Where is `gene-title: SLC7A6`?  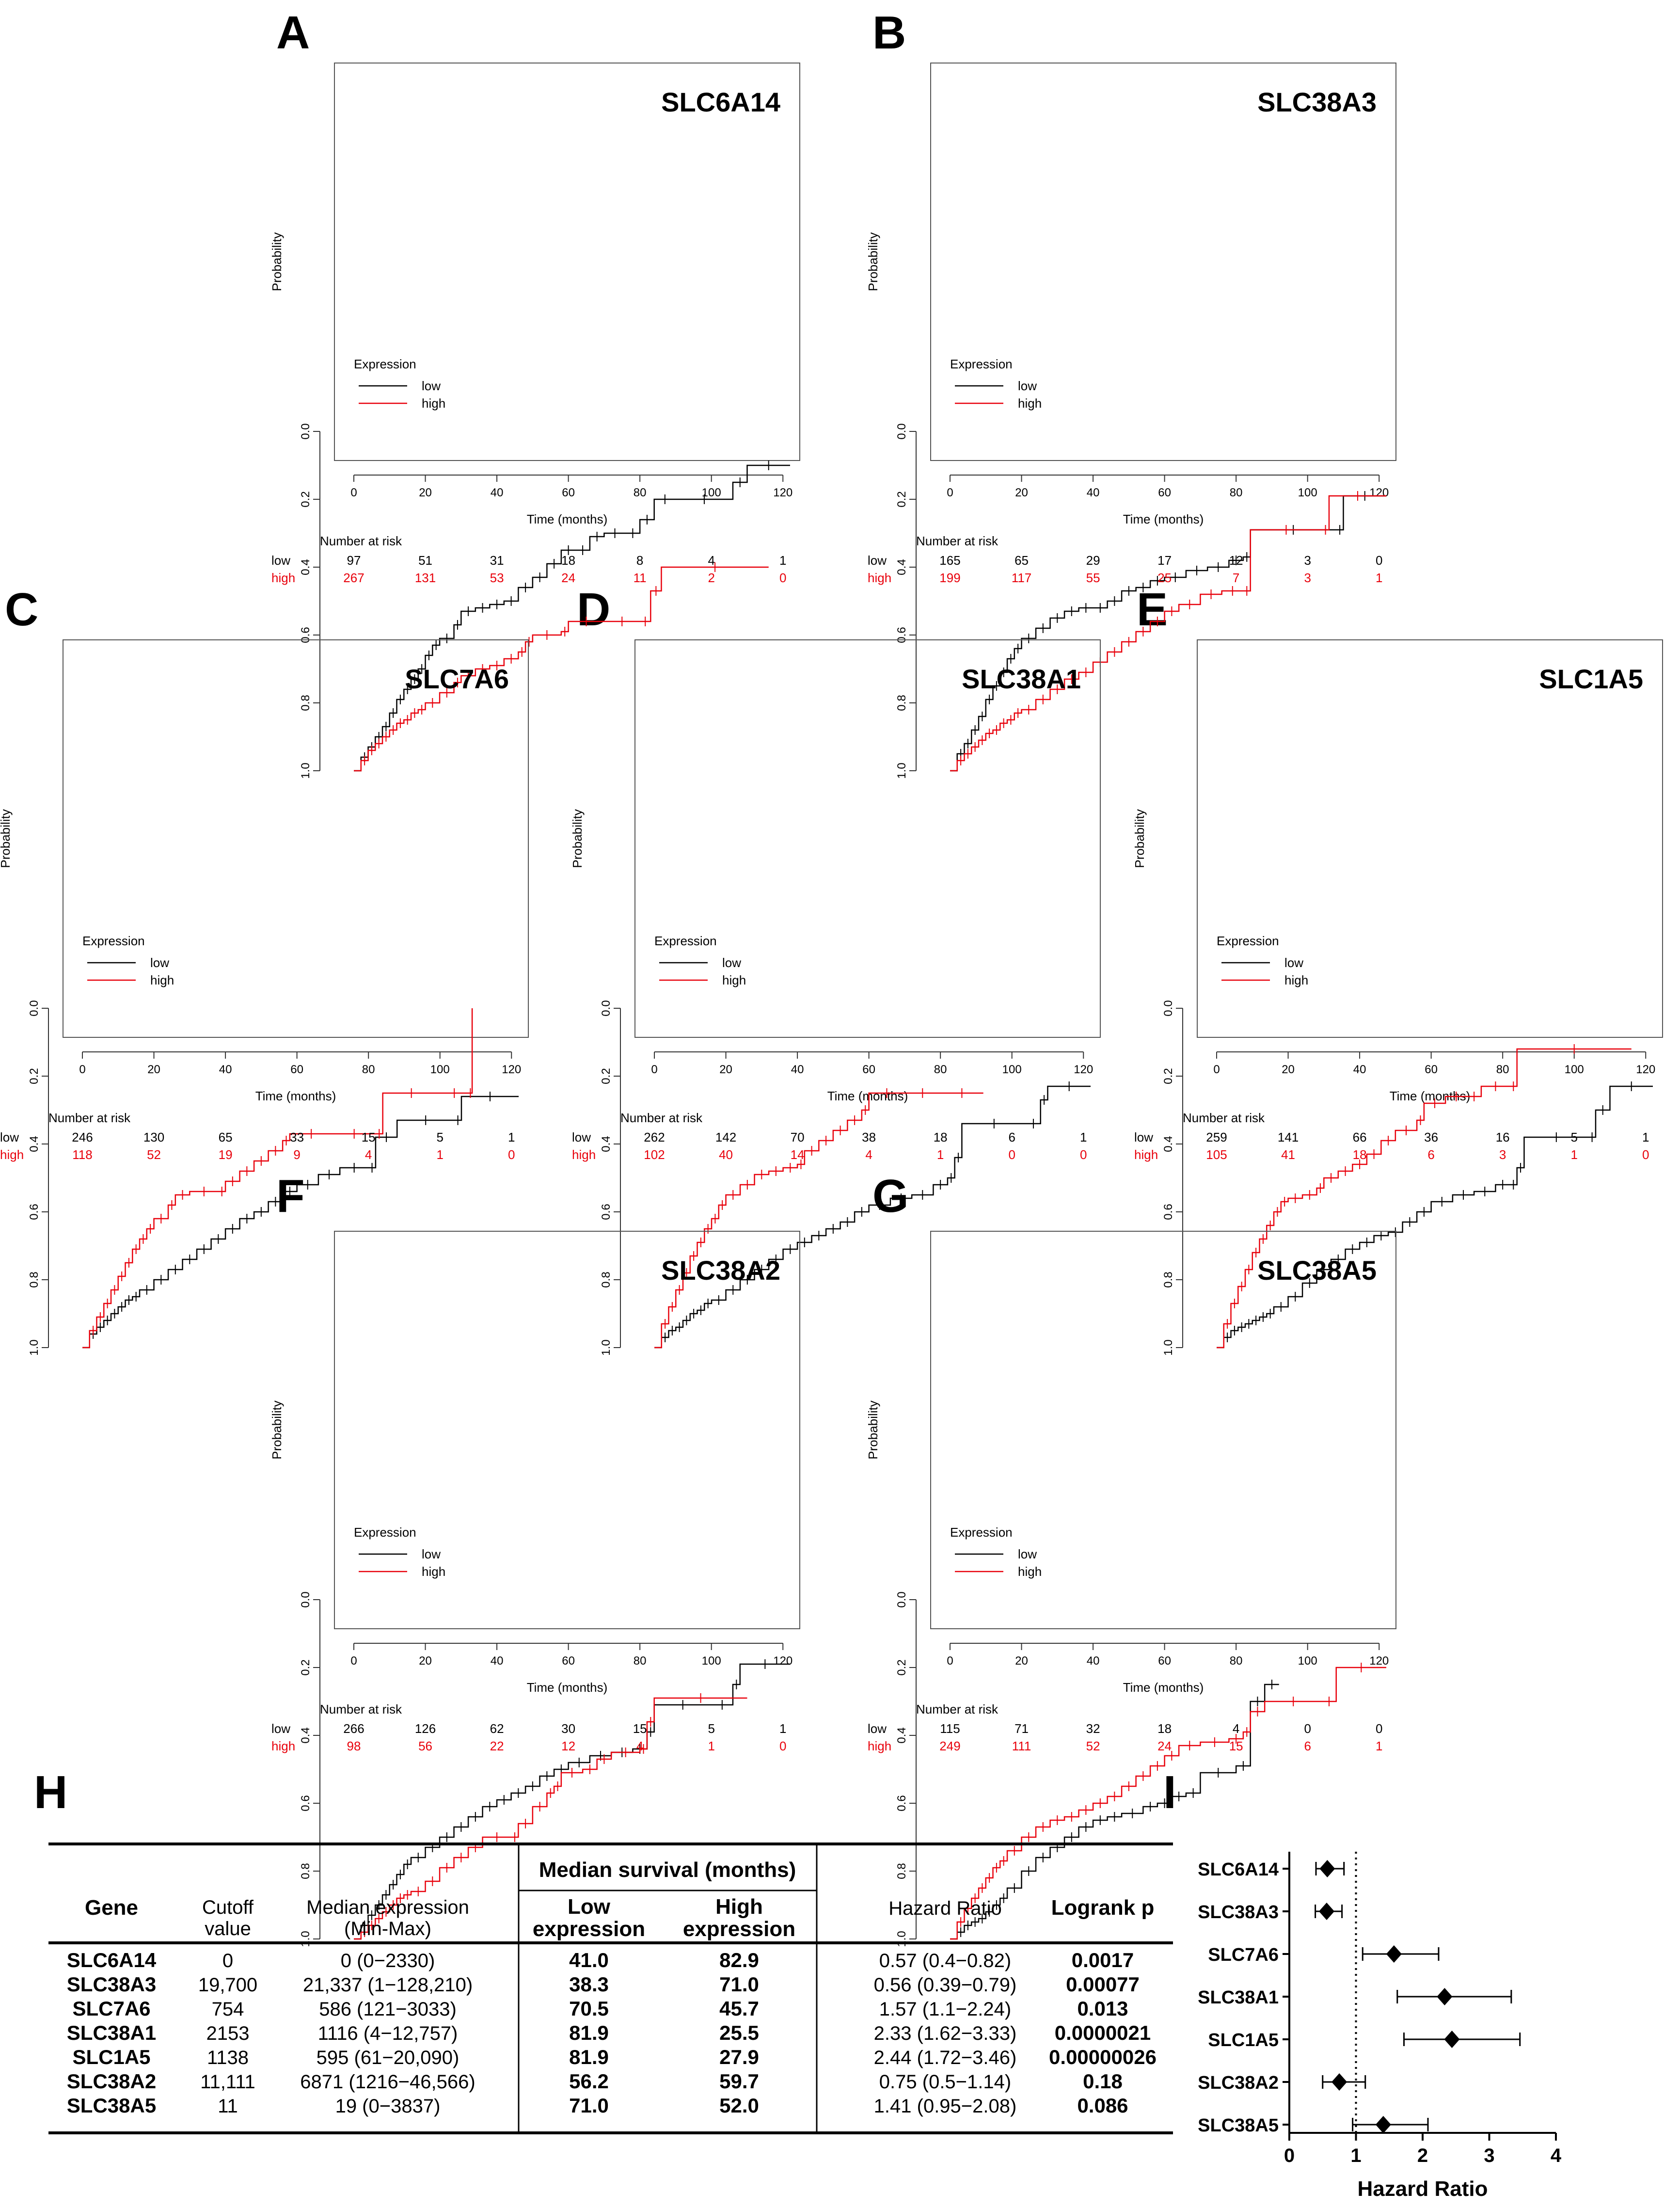 gene-title: SLC7A6 is located at coordinates (457, 679).